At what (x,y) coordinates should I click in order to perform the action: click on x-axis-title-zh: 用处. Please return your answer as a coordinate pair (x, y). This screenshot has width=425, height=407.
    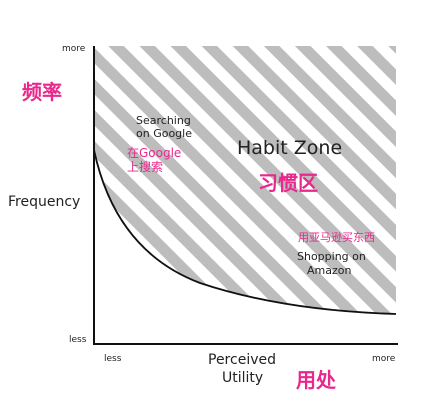
    Looking at the image, I should click on (316, 380).